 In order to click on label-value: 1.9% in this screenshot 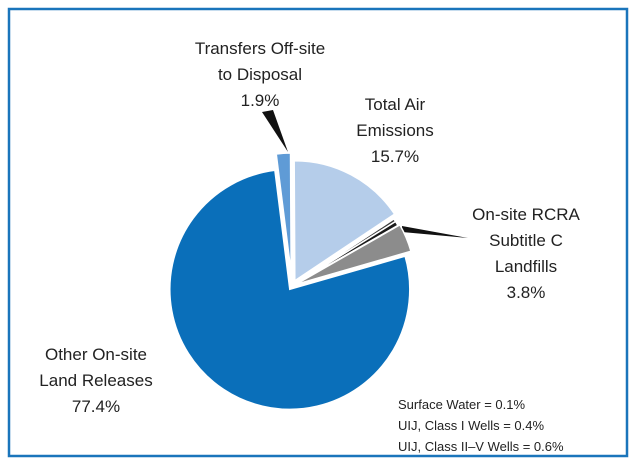, I will do `click(260, 100)`.